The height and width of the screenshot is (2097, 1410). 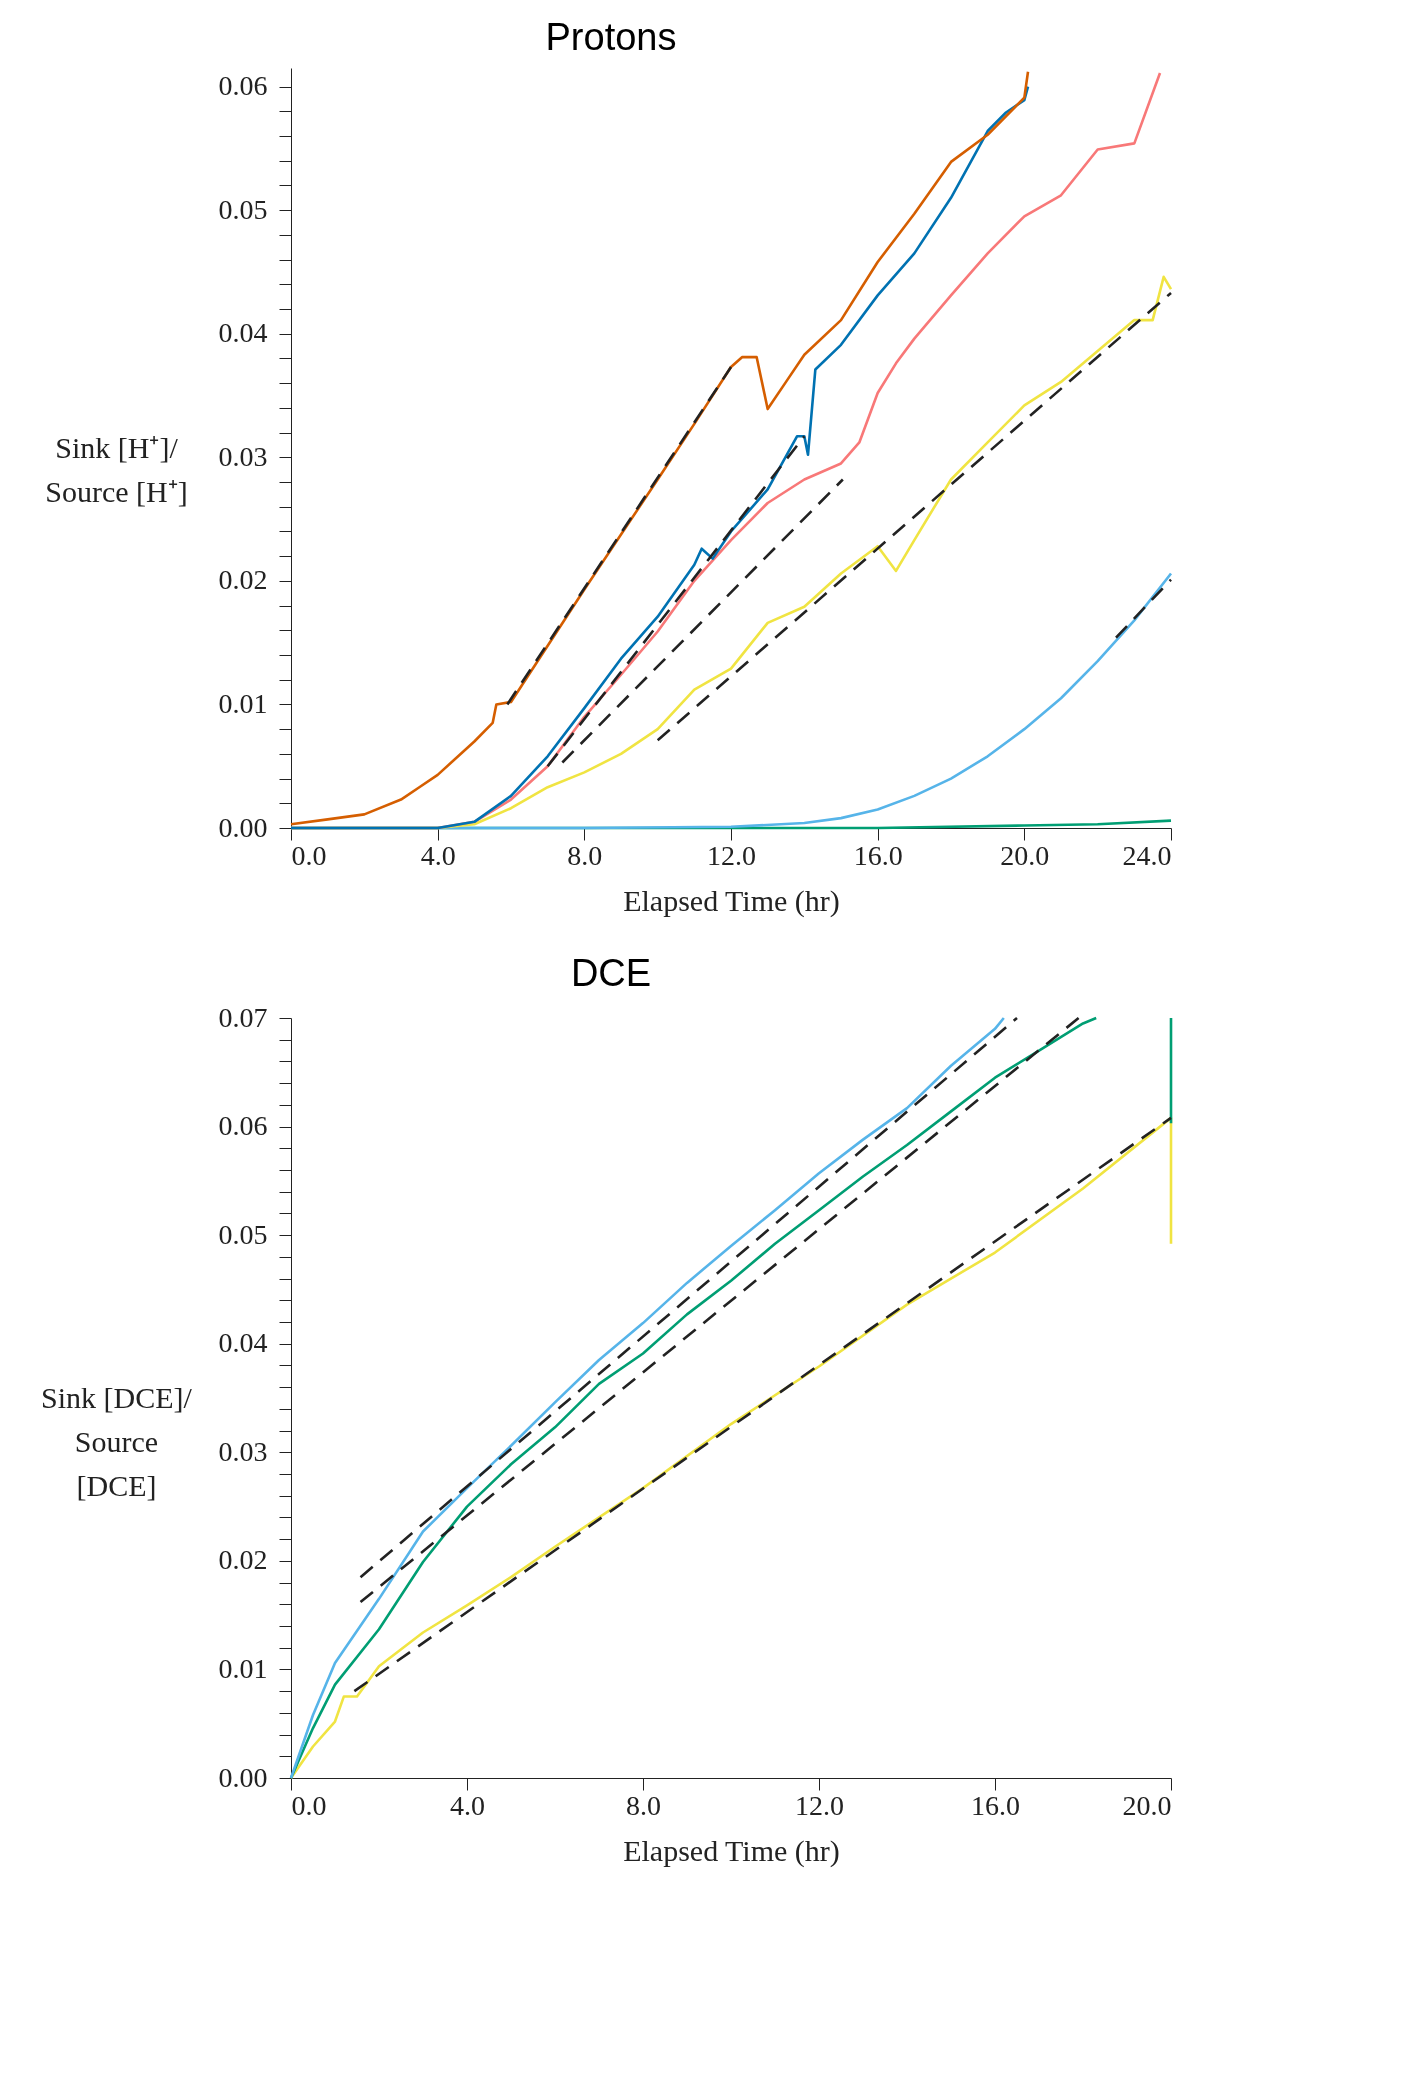 I want to click on y-tick-label: 0.07, so click(x=243, y=1017).